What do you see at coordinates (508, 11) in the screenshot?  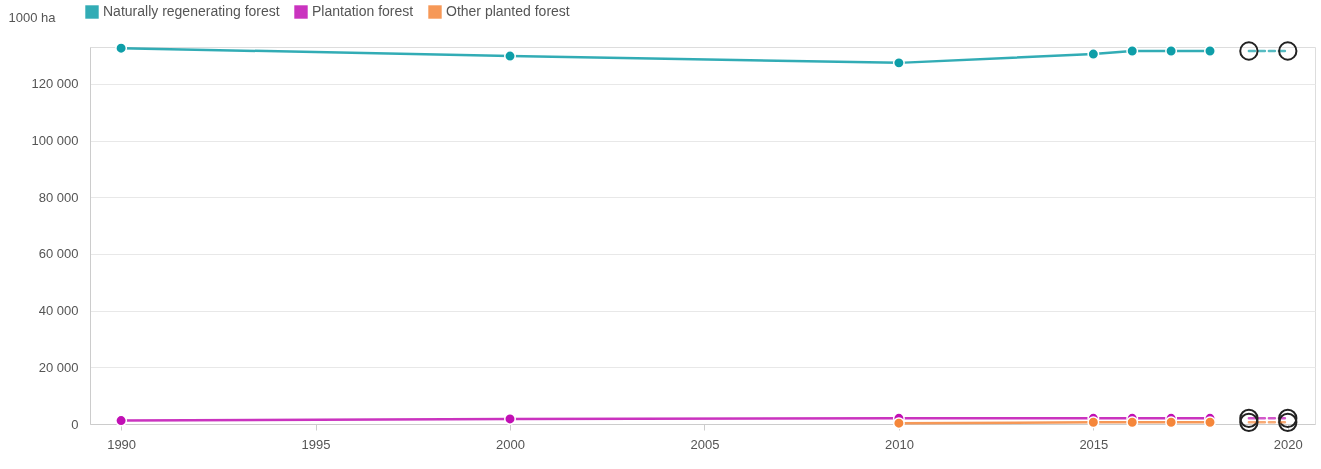 I see `legend-label: Other planted forest` at bounding box center [508, 11].